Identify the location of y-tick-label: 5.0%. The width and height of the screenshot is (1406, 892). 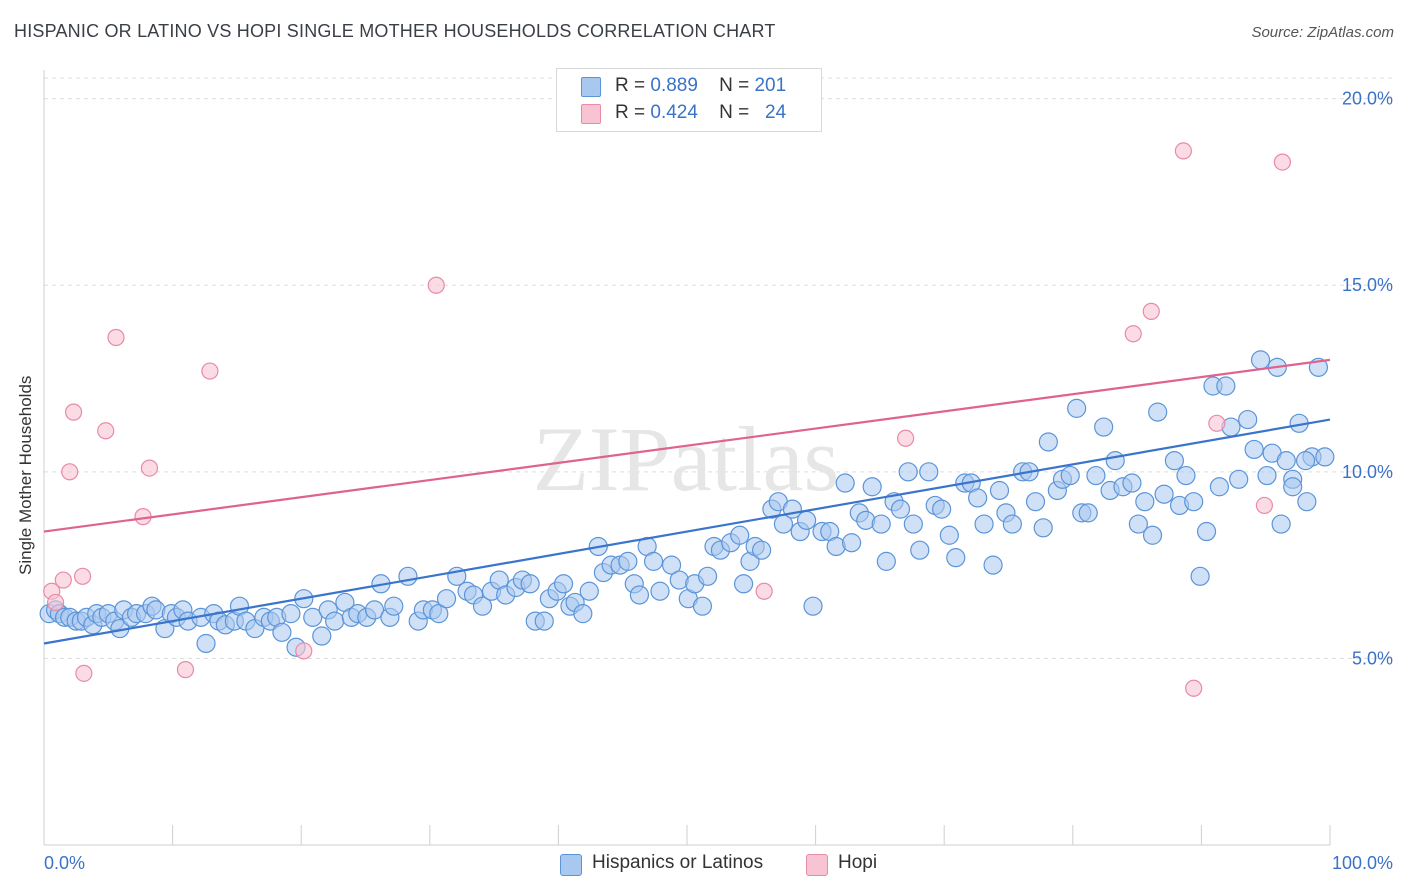
(1372, 658).